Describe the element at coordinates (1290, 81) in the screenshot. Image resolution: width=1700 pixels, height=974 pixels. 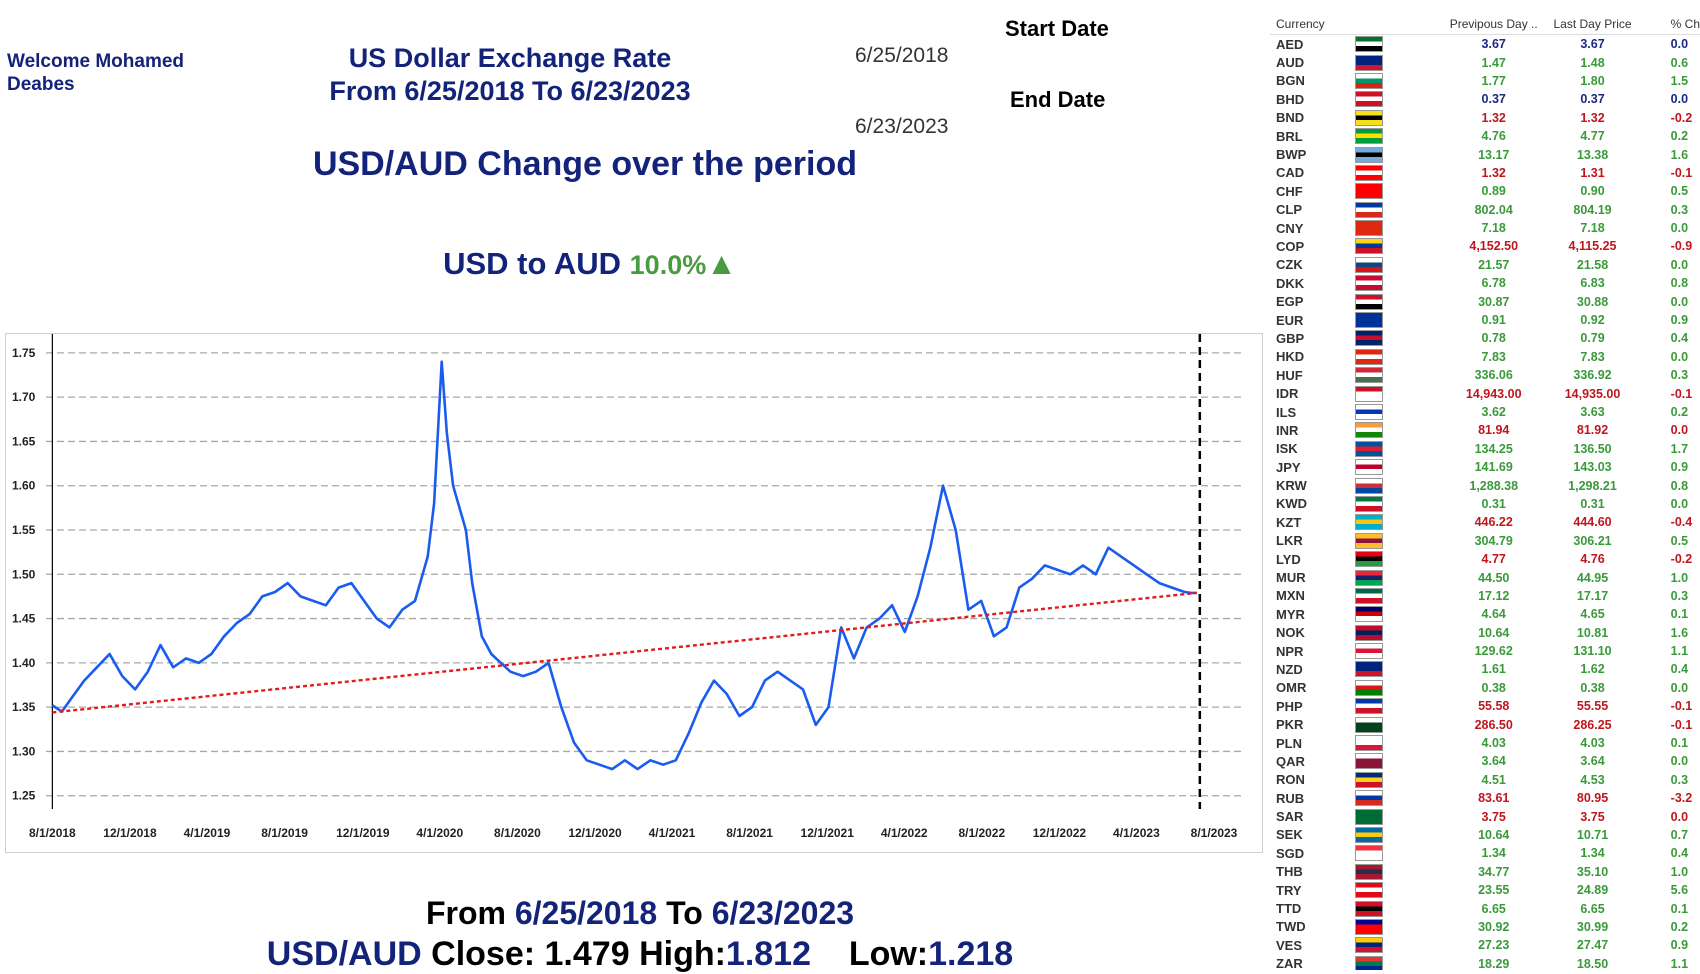
I see `currency-code: BGN` at that location.